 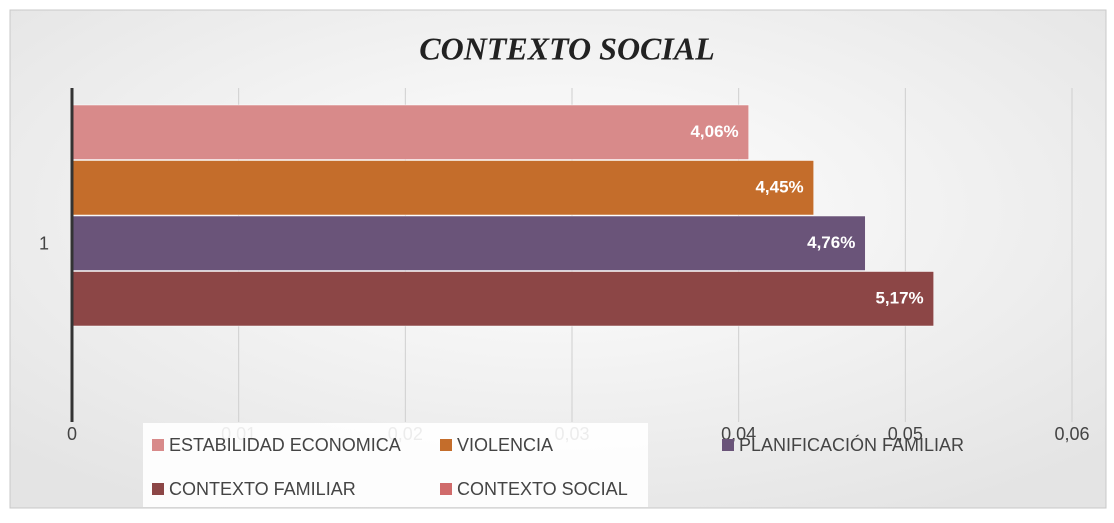 I want to click on data-label: 4,06%, so click(x=714, y=131).